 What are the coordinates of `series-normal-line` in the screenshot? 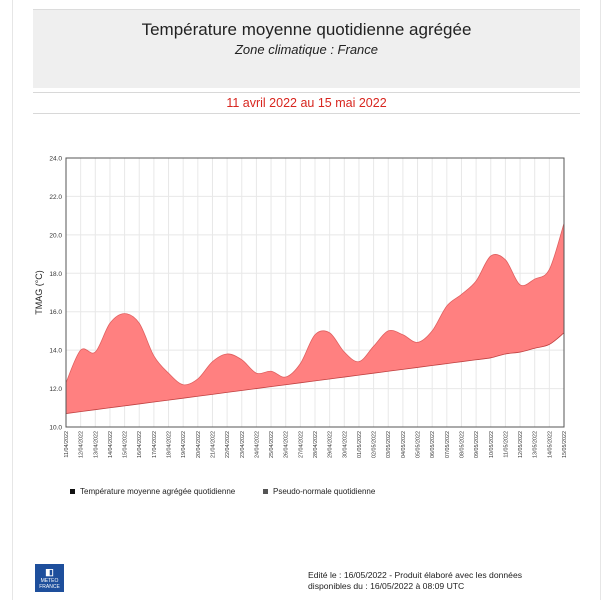 It's located at (315, 373).